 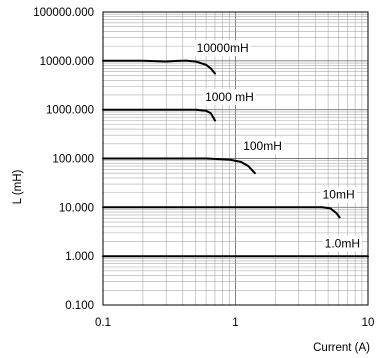 I want to click on x-axis-label: Current (A), so click(x=341, y=348).